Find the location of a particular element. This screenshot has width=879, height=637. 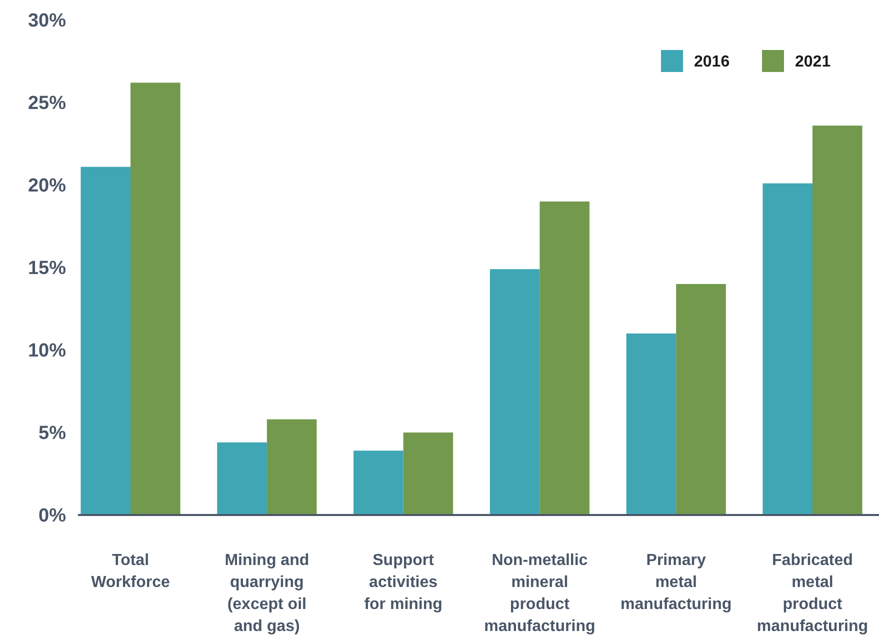

y-tick-label: 25% is located at coordinates (47, 103).